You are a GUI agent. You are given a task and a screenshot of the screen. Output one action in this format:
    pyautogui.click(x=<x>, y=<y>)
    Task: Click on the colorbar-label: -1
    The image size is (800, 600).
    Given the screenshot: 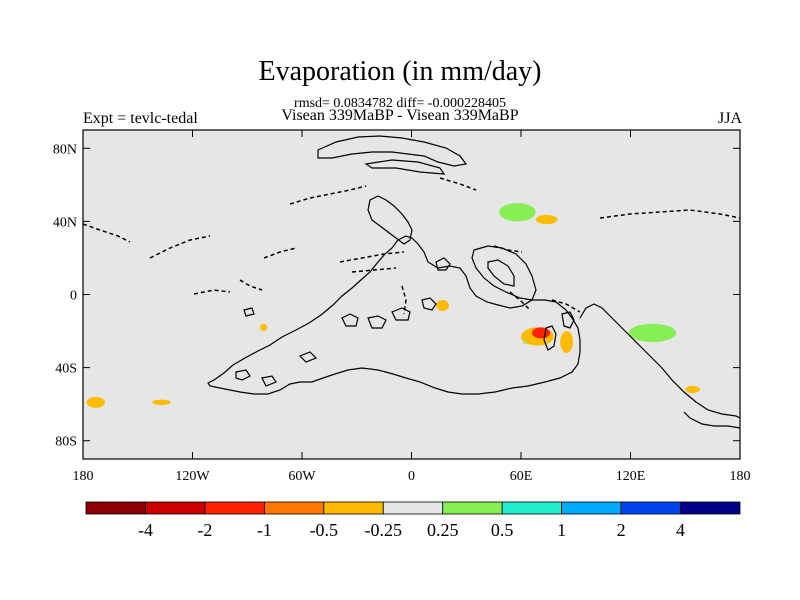 What is the action you would take?
    pyautogui.click(x=264, y=530)
    